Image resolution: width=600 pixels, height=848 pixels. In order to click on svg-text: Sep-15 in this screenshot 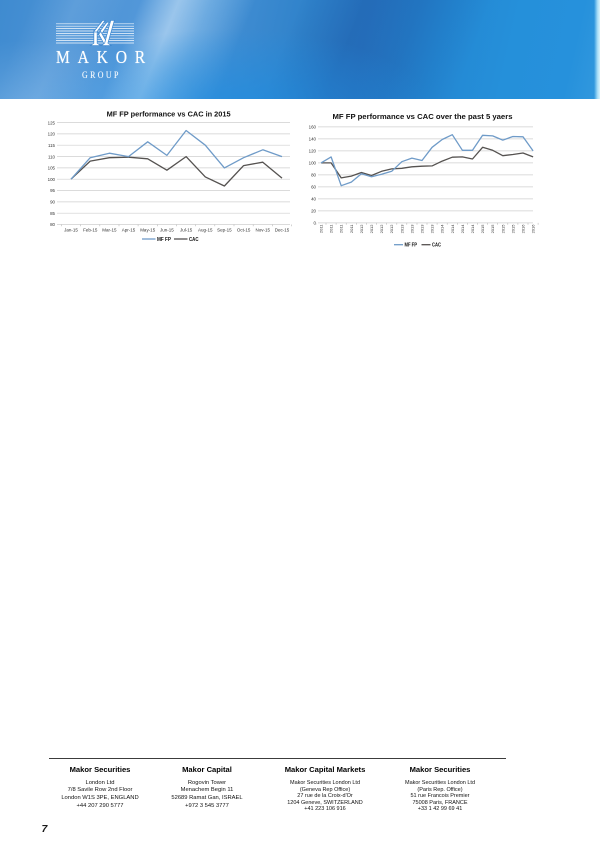, I will do `click(224, 230)`.